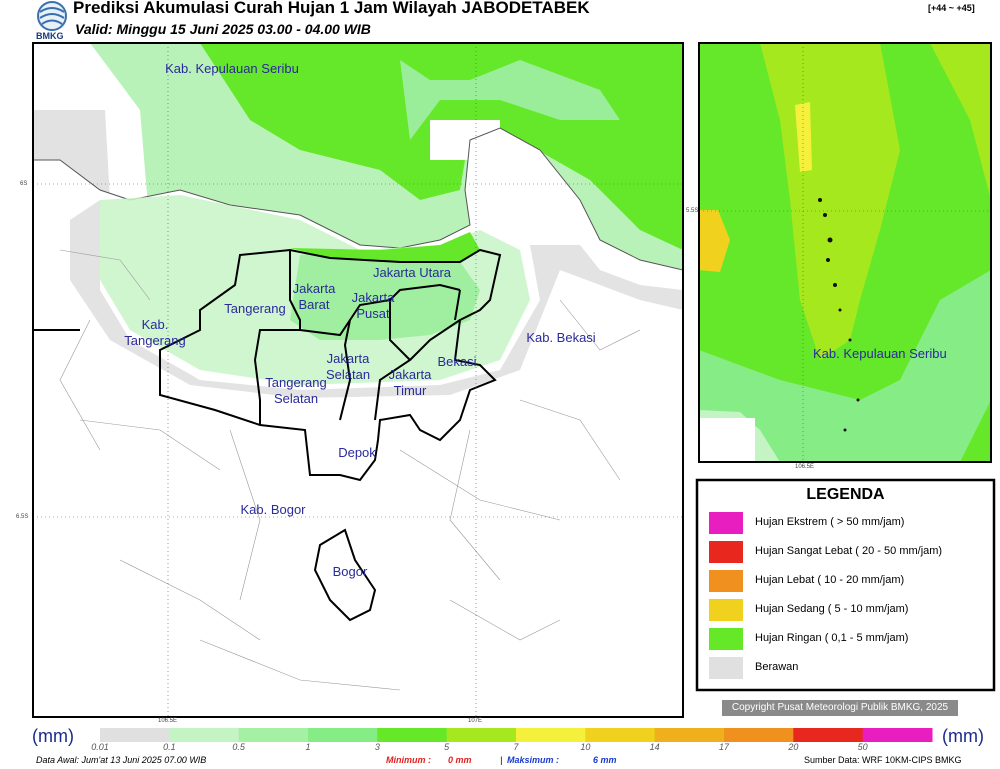  Describe the element at coordinates (516, 747) in the screenshot. I see `colorbar-tick: 7` at that location.